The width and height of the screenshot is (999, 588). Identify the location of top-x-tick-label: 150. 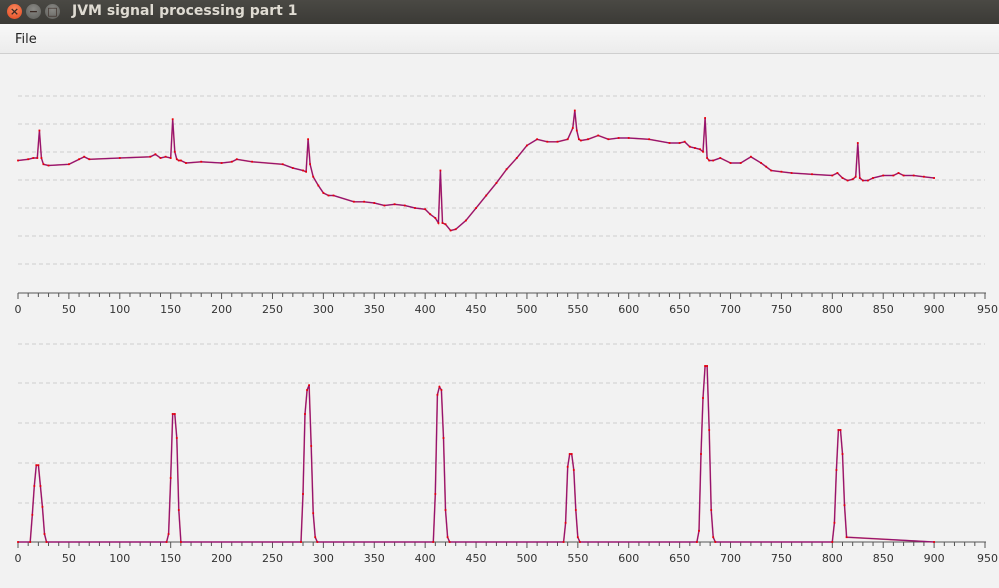
(170, 309).